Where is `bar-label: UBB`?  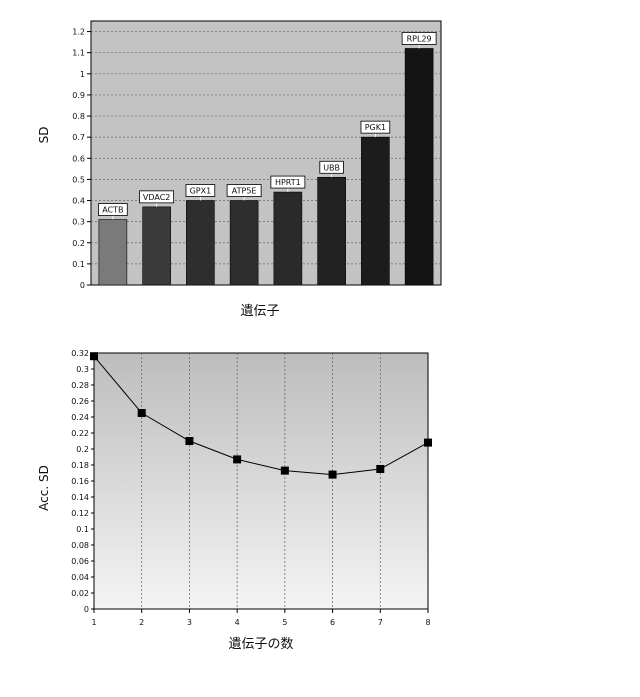 bar-label: UBB is located at coordinates (331, 167).